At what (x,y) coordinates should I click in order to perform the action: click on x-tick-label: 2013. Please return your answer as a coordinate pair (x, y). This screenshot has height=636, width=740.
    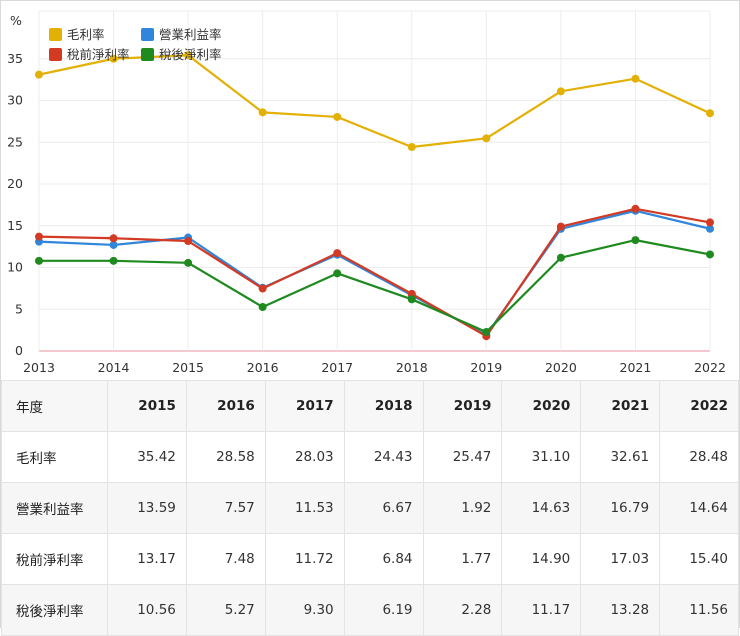
    Looking at the image, I should click on (39, 367).